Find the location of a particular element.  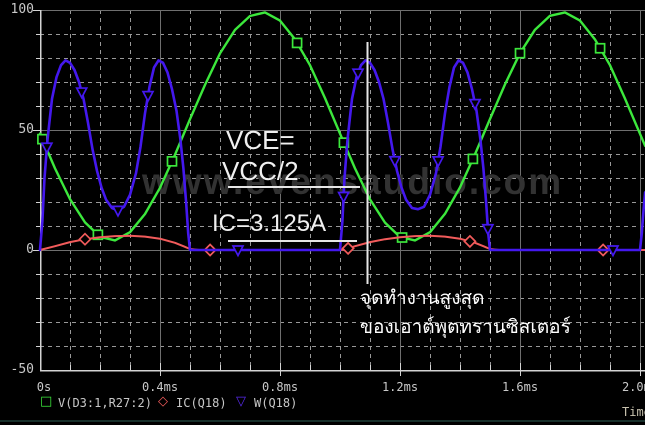

window-bottom-edge is located at coordinates (322, 421).